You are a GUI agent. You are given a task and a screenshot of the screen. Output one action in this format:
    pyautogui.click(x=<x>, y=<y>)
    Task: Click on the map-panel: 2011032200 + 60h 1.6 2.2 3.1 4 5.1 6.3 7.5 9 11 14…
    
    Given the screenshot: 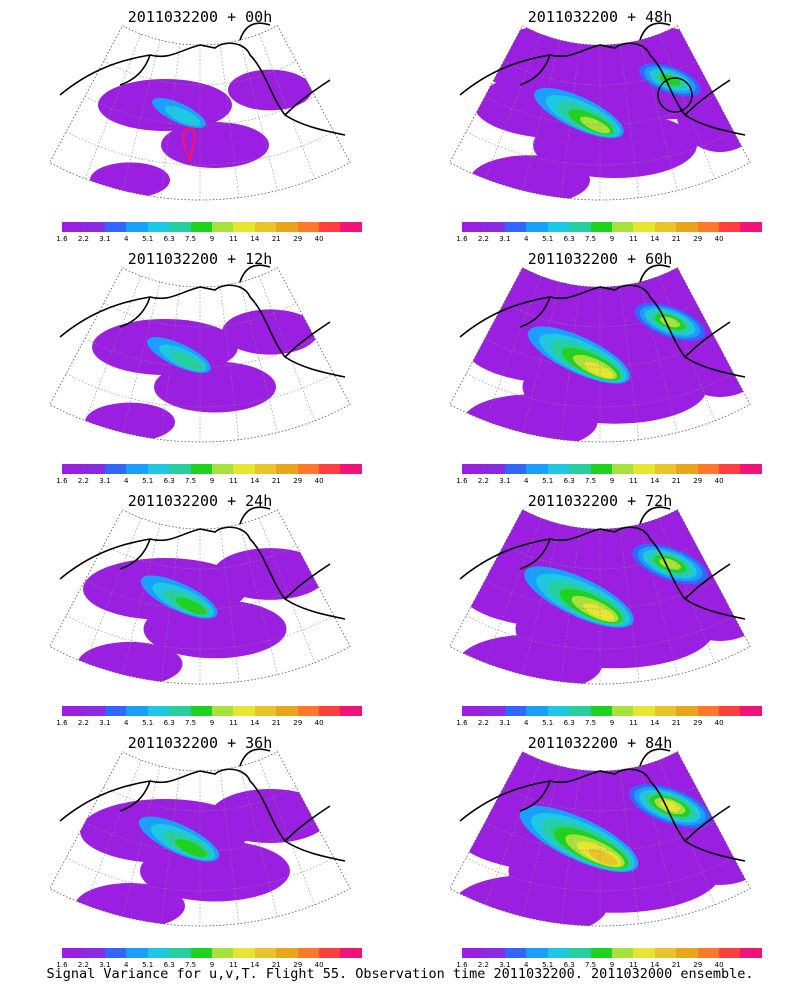 What is the action you would take?
    pyautogui.click(x=600, y=363)
    